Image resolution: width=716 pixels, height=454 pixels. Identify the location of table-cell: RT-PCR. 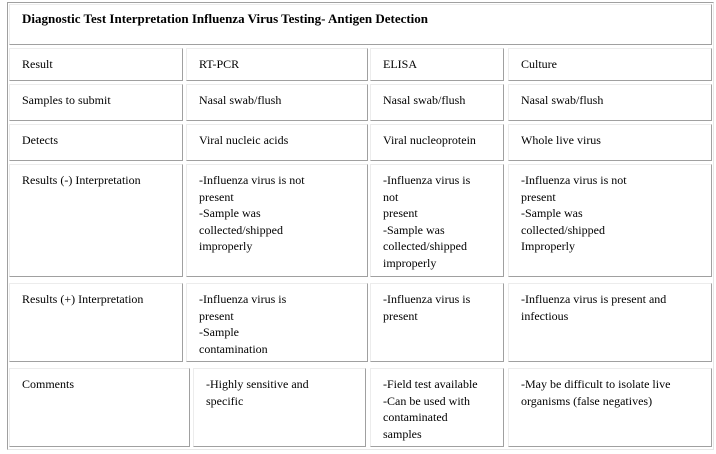
(277, 64).